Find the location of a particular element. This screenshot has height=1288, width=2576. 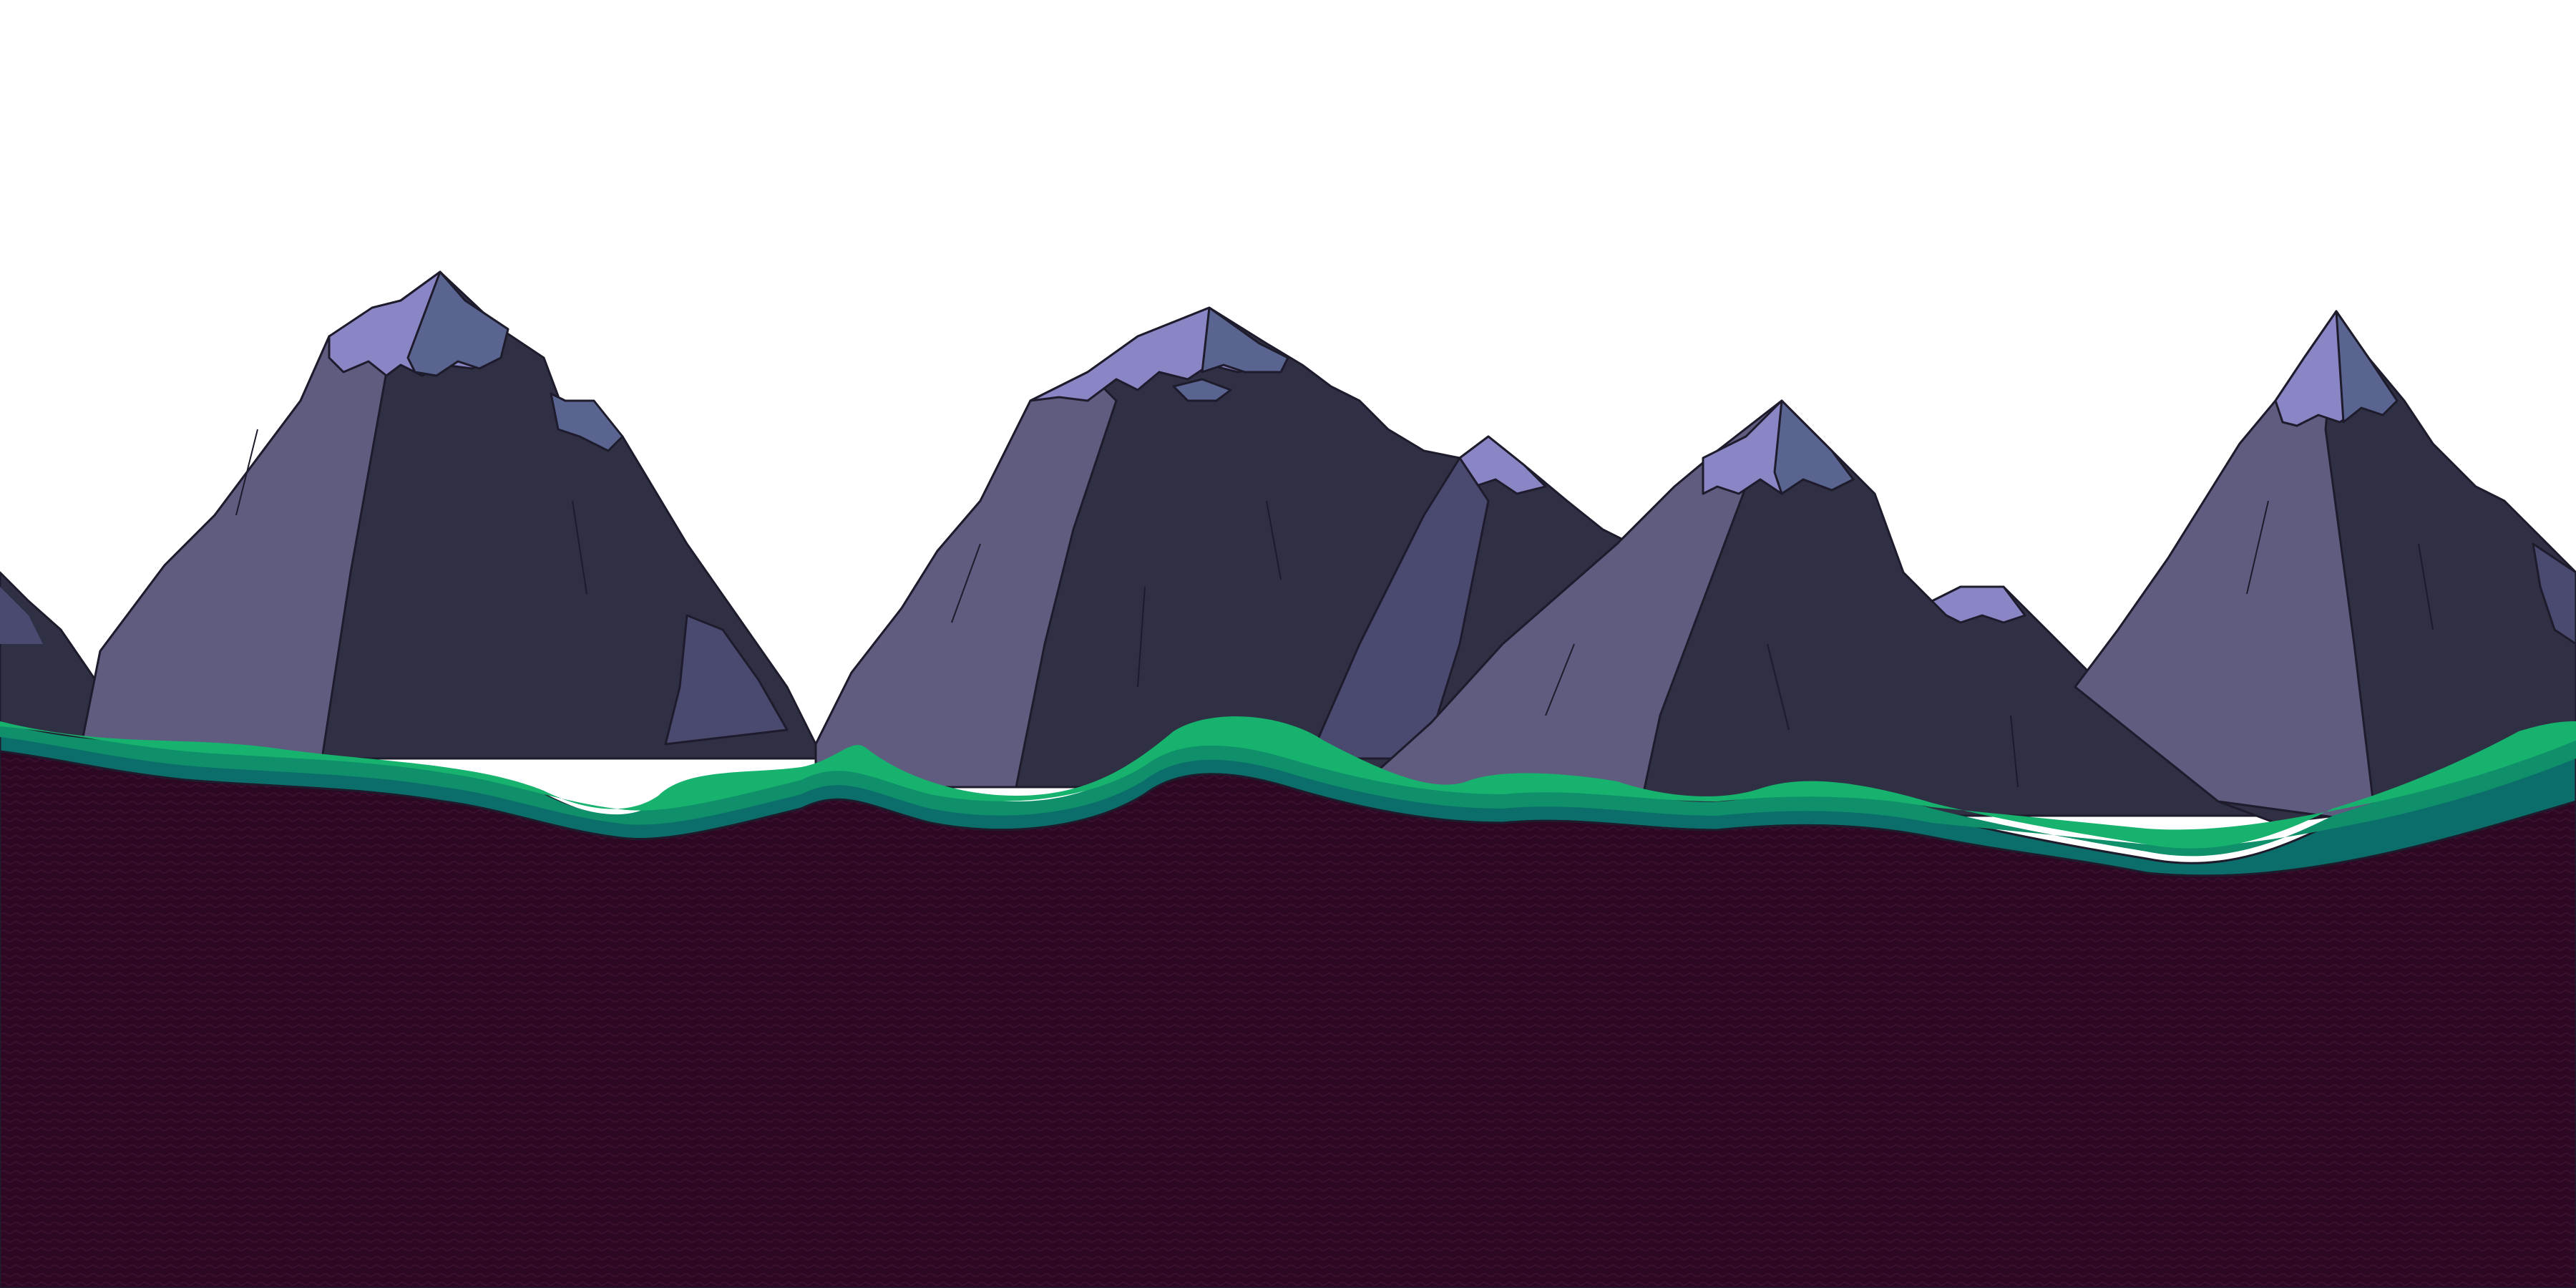

grass-mid is located at coordinates (1288, 788).